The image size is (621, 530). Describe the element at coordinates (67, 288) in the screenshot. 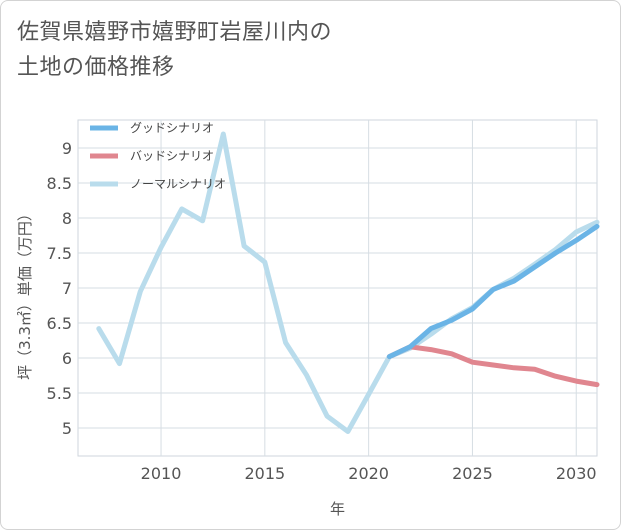

I see `y-tick-label: 7` at that location.